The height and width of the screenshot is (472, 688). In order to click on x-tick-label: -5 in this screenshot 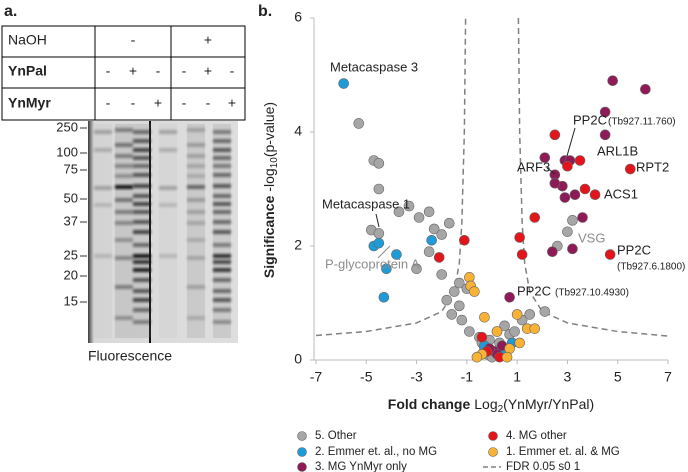, I will do `click(366, 377)`.